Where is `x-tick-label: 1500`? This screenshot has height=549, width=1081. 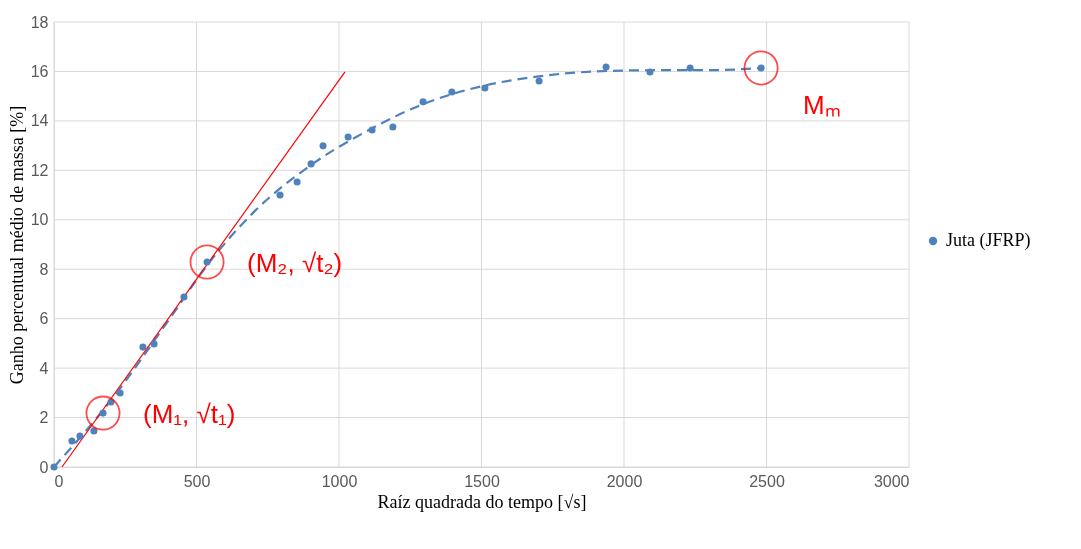
x-tick-label: 1500 is located at coordinates (482, 481).